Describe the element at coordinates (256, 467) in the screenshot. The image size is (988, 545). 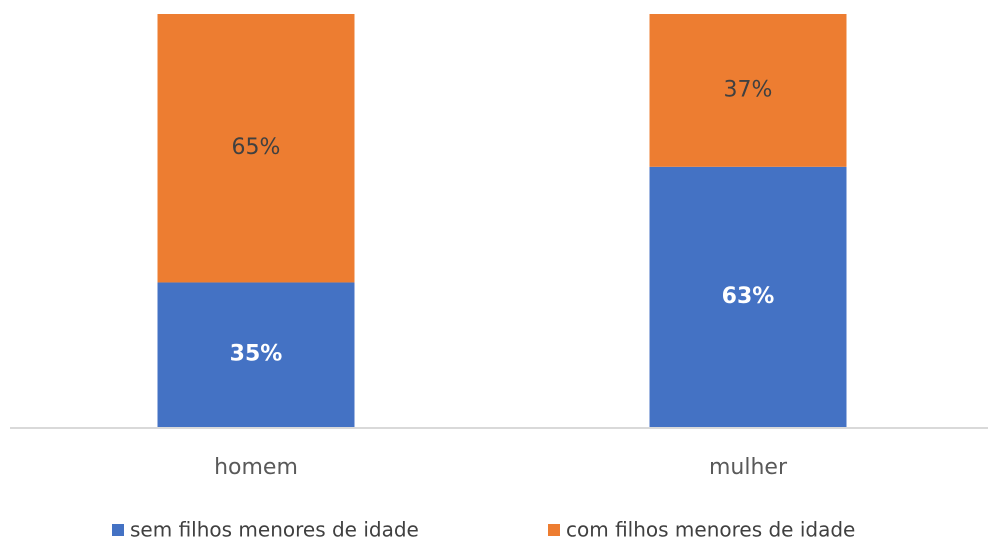
I see `x-tick-label: homem` at that location.